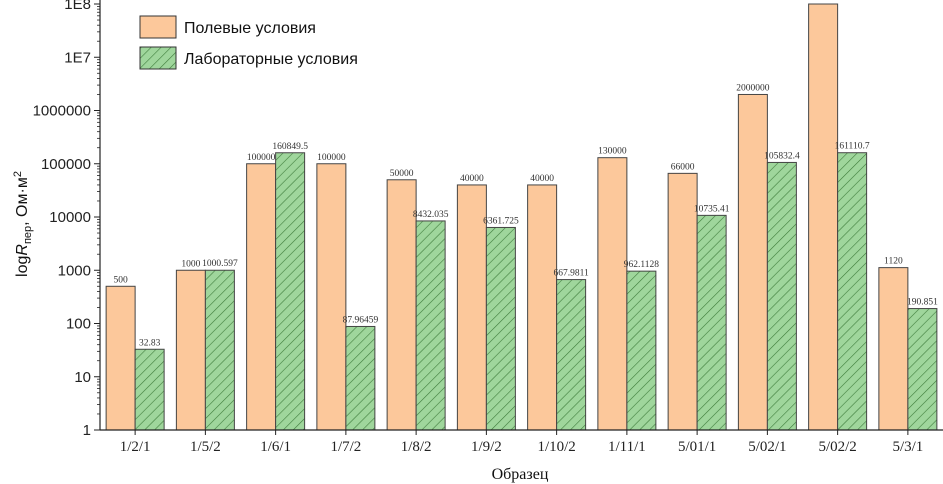 Image resolution: width=943 pixels, height=484 pixels. Describe the element at coordinates (472, 179) in the screenshot. I see `data-label-field-1/9/2: 40000` at that location.